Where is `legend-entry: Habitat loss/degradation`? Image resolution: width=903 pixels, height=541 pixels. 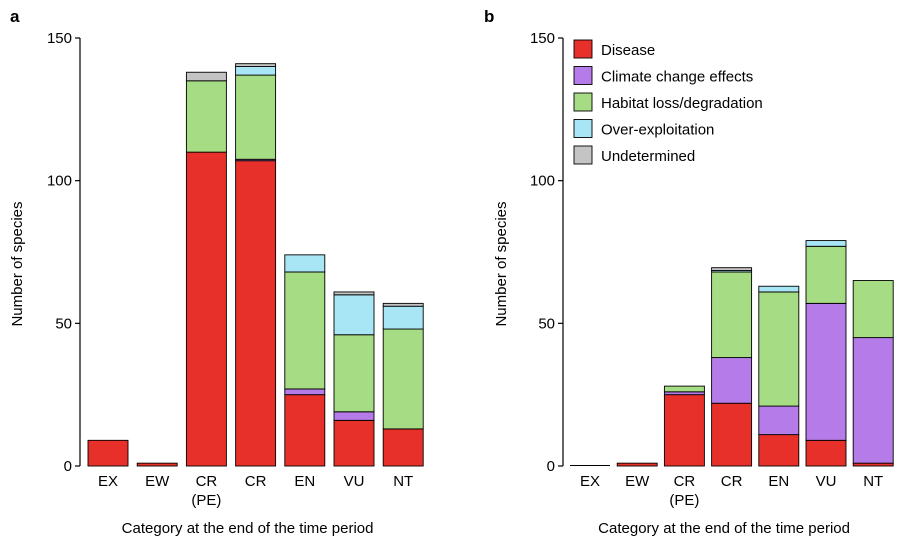 legend-entry: Habitat loss/degradation is located at coordinates (682, 103).